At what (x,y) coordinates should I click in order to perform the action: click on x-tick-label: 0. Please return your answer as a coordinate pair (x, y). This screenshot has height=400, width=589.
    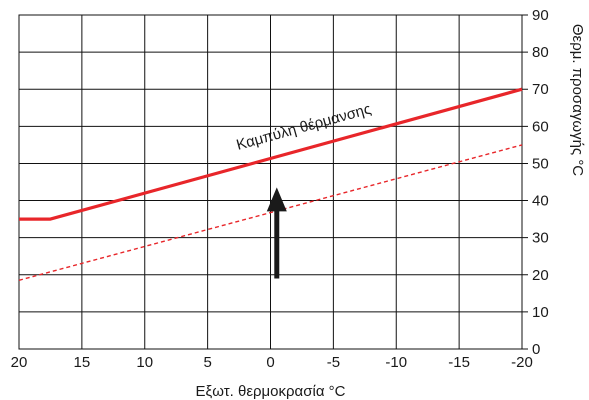
    Looking at the image, I should click on (270, 362).